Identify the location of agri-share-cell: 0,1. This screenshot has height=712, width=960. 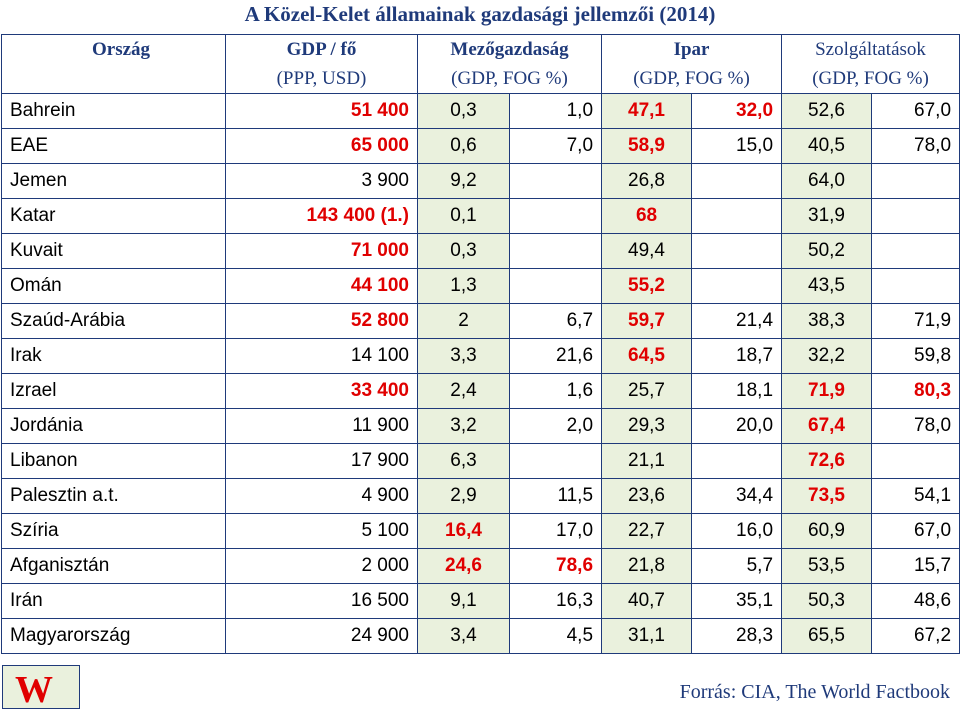
(463, 216).